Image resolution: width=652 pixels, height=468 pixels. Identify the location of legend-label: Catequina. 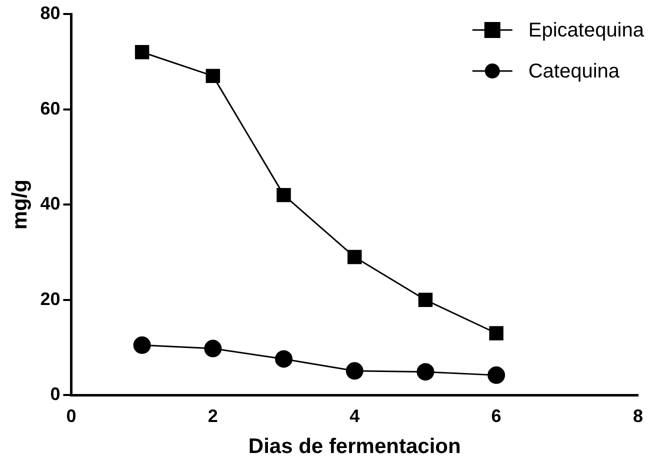
(574, 71).